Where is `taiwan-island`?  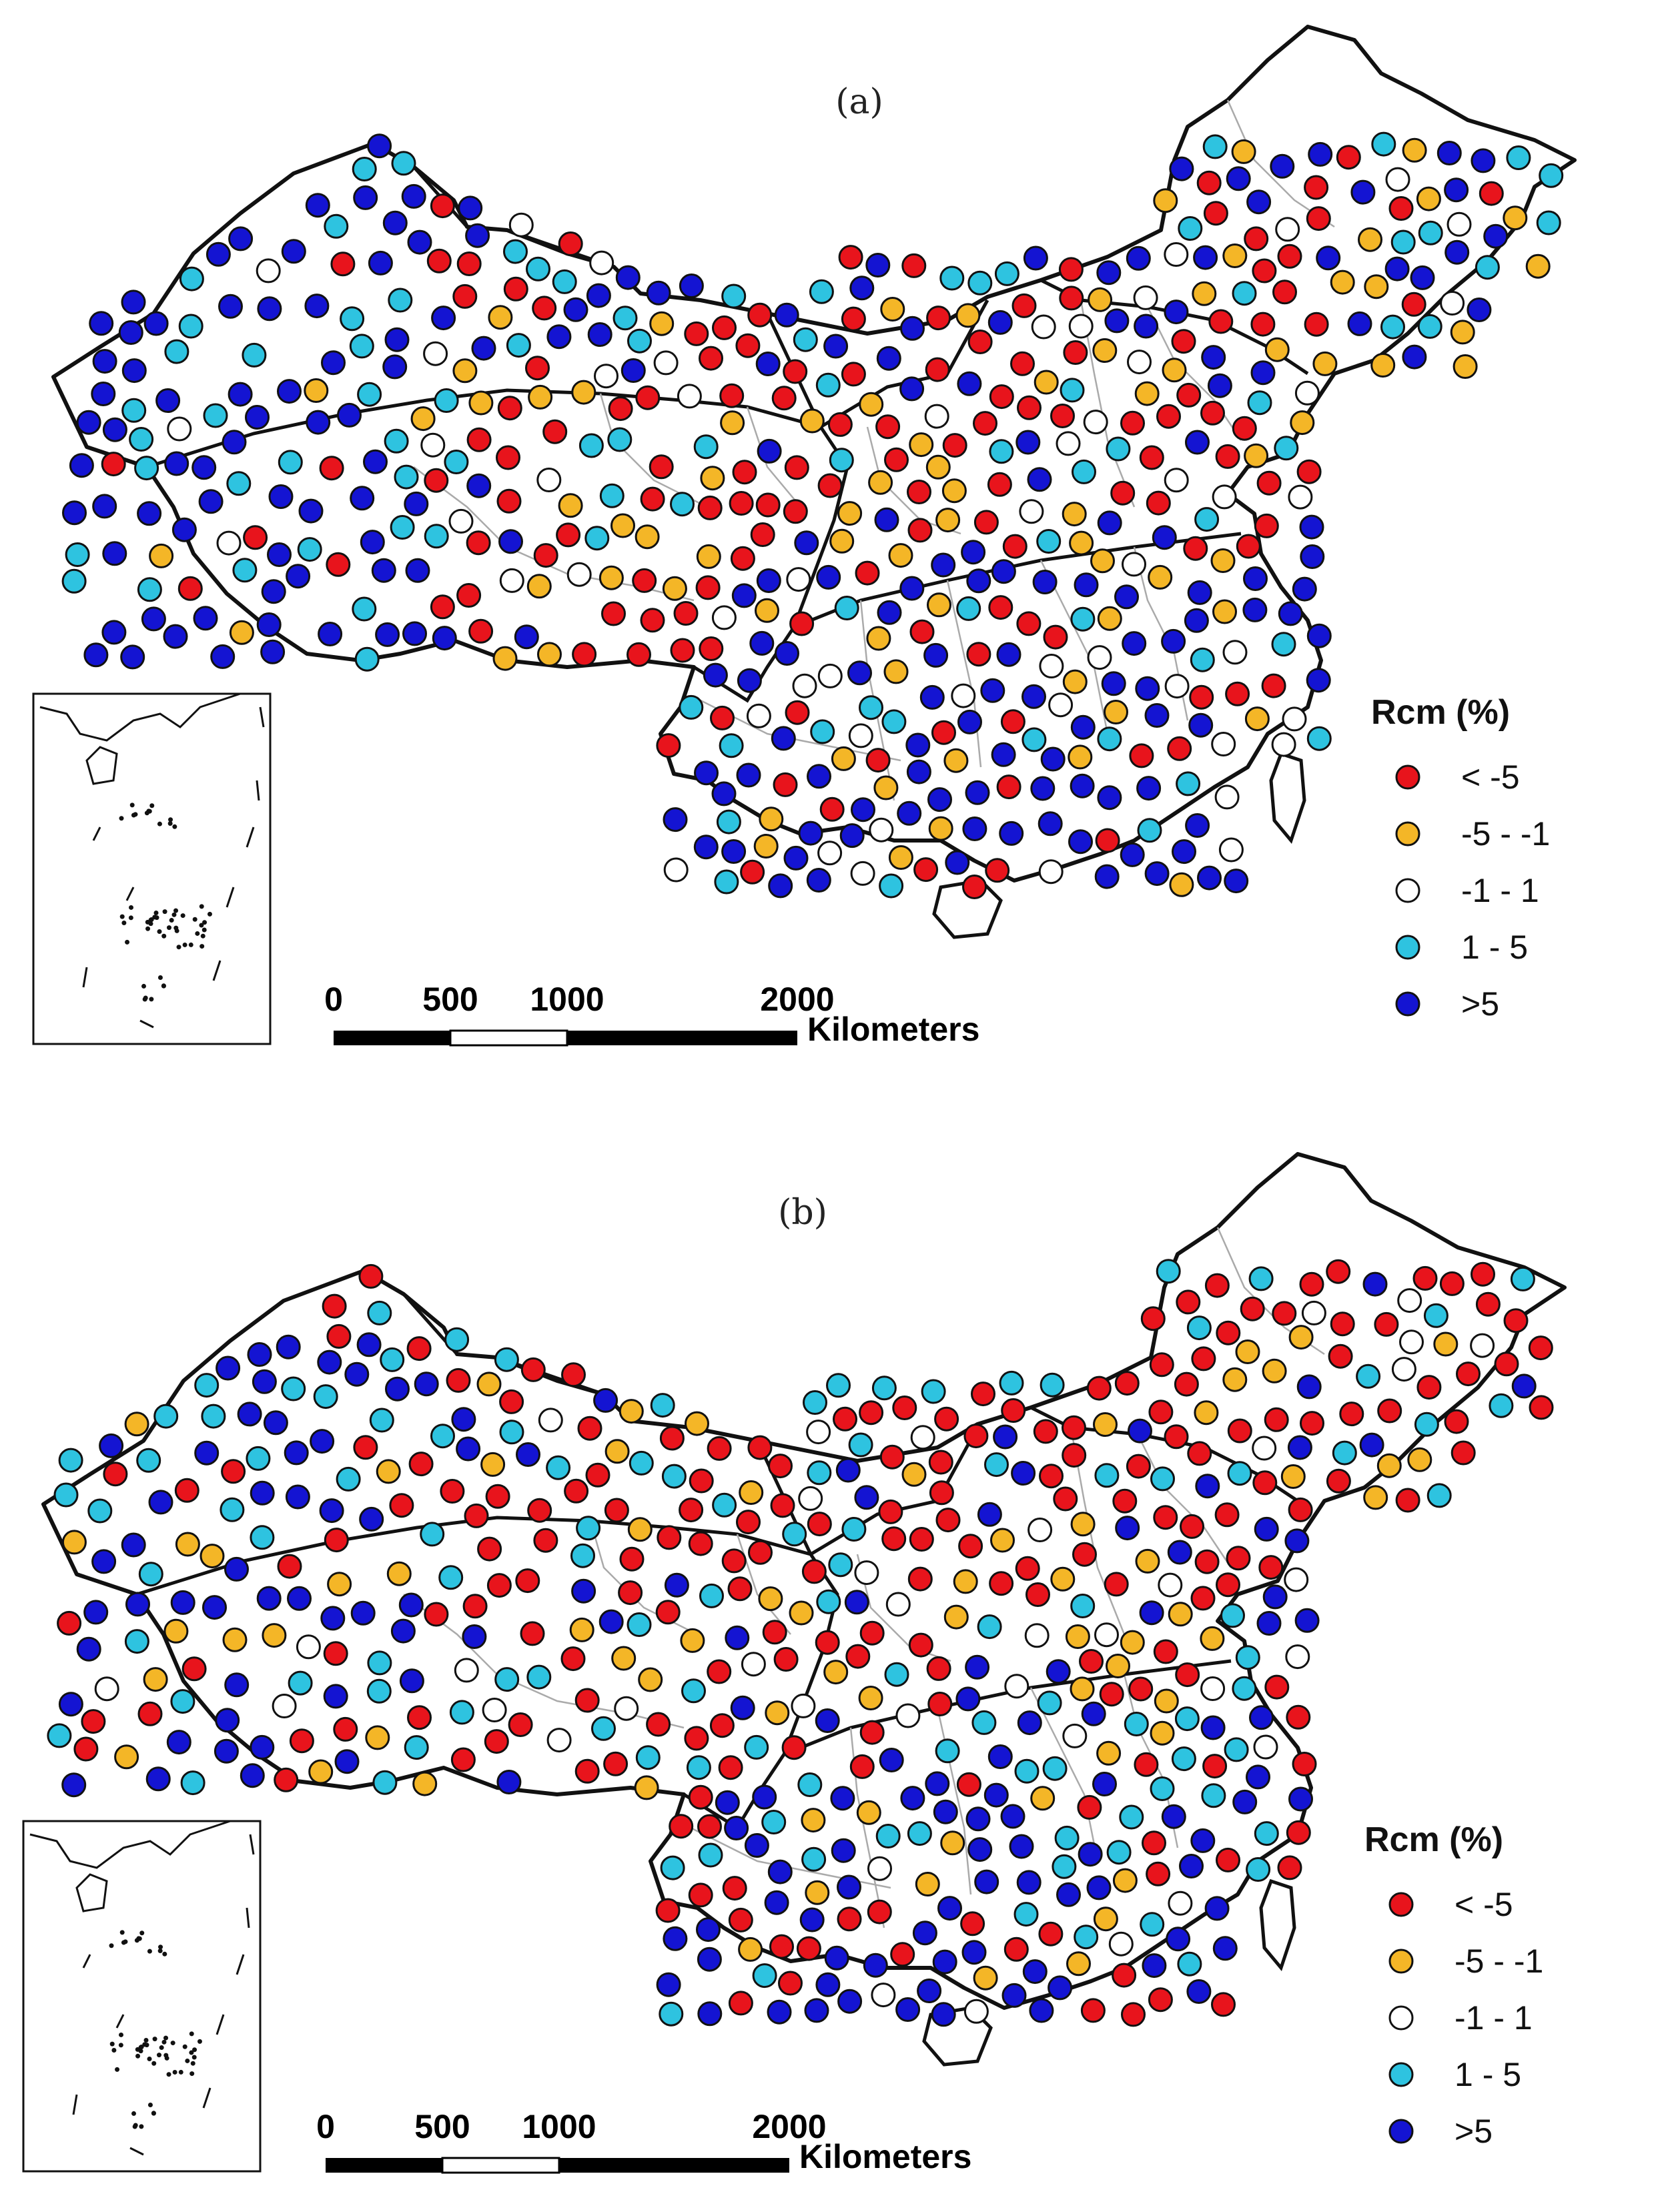
taiwan-island is located at coordinates (1287, 798).